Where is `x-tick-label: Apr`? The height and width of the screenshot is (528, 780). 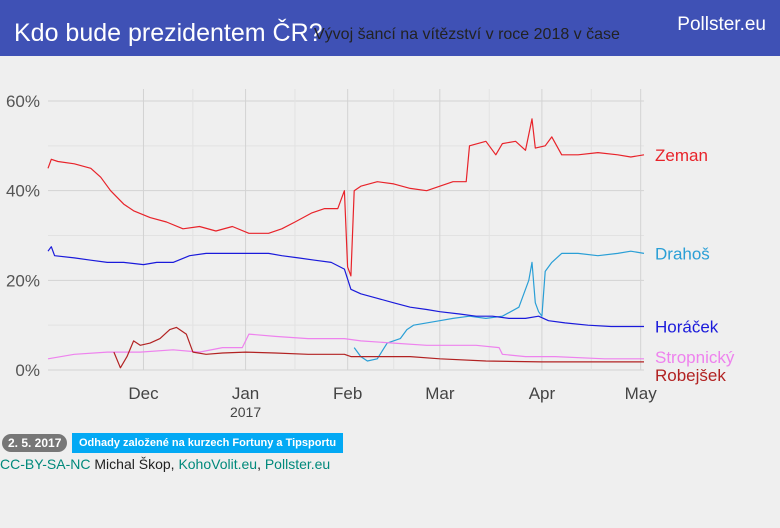
x-tick-label: Apr is located at coordinates (542, 393).